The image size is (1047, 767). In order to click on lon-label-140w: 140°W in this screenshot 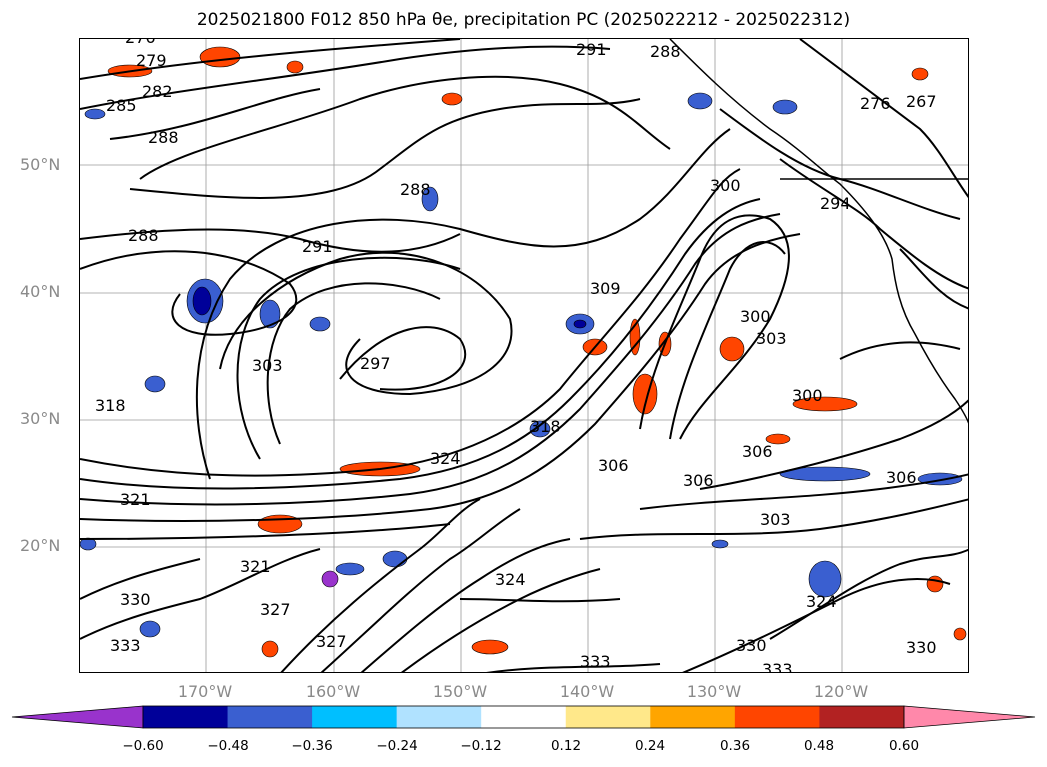, I will do `click(587, 691)`.